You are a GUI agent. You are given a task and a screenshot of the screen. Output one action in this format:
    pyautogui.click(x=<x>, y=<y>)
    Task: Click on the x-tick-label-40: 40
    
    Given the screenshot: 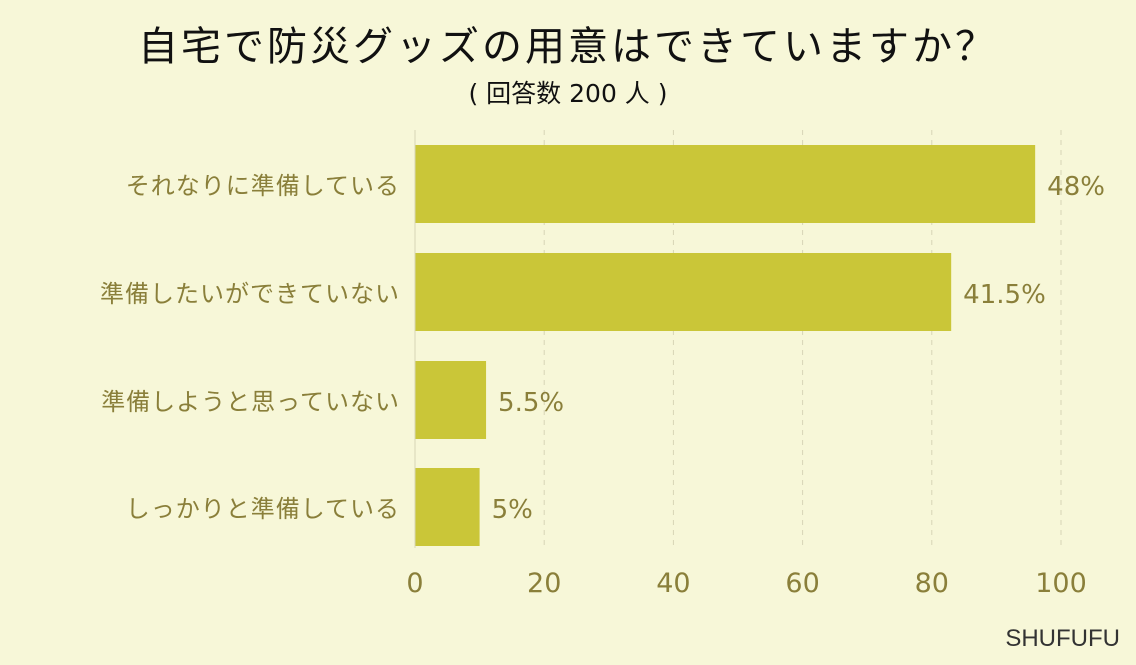 What is the action you would take?
    pyautogui.click(x=673, y=583)
    